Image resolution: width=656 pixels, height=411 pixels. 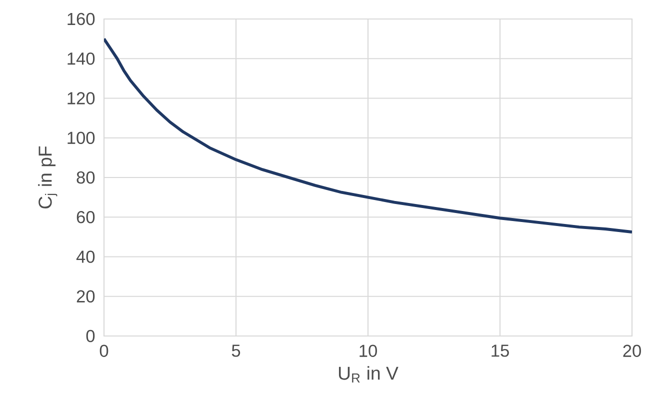 I want to click on y-tick-label: 40, so click(x=85, y=256).